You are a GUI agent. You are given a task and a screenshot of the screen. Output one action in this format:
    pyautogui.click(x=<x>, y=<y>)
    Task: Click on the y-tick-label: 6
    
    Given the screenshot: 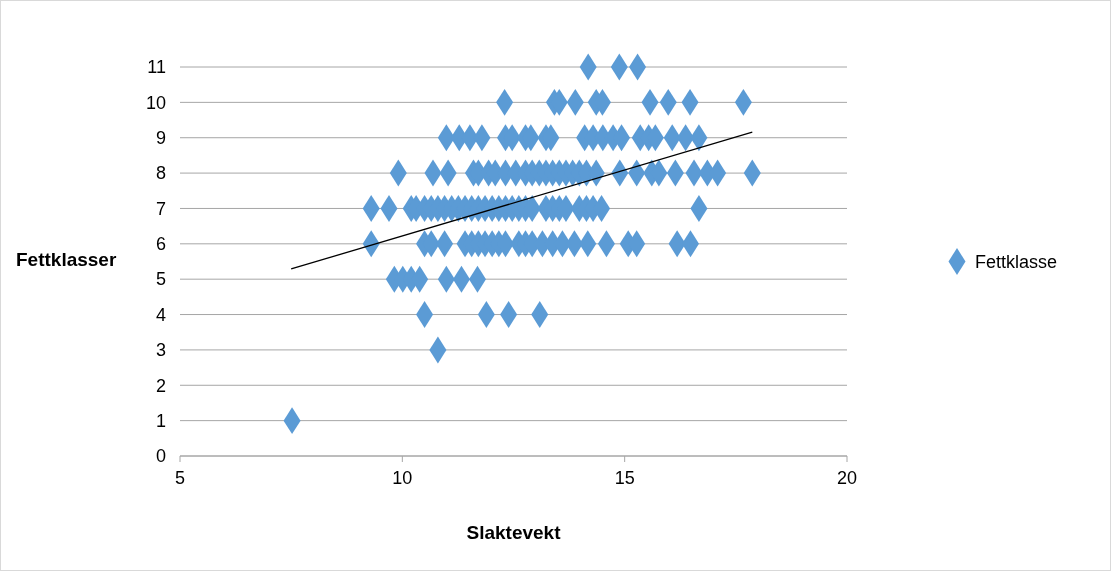 What is the action you would take?
    pyautogui.click(x=160, y=244)
    